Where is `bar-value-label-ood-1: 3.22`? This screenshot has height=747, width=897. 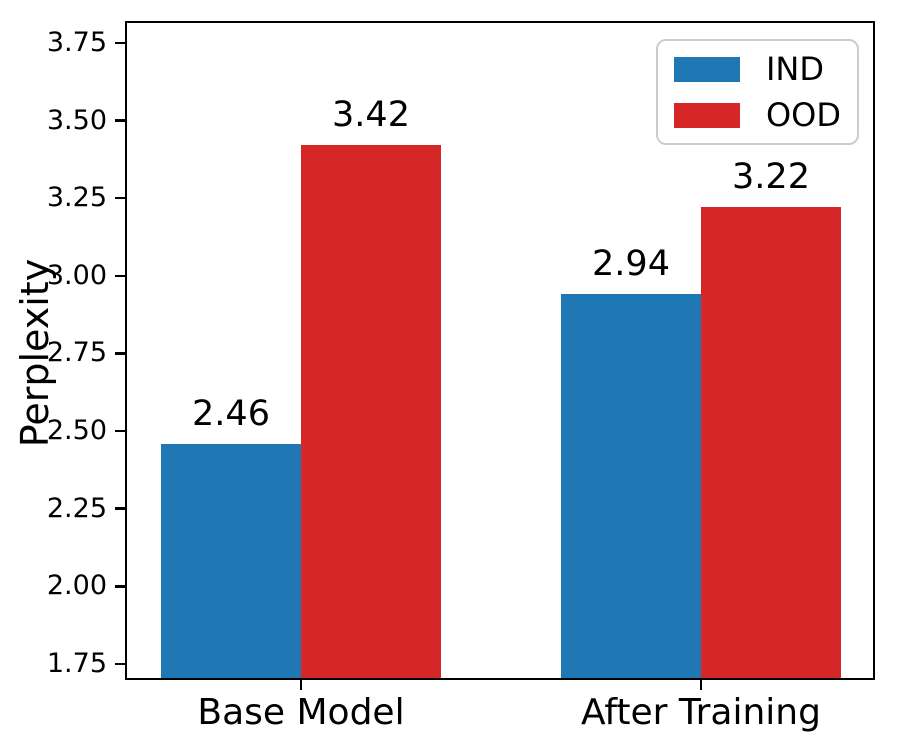 bar-value-label-ood-1: 3.22 is located at coordinates (771, 177).